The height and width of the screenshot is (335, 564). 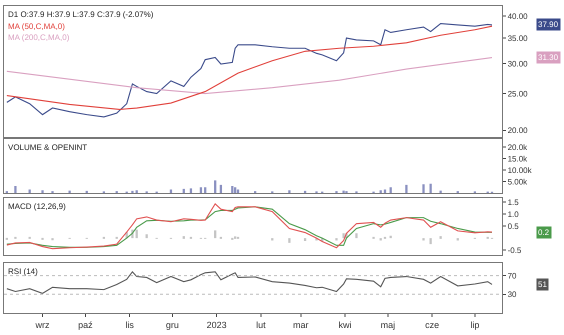 I want to click on text: MA (200,C,MA,0), so click(x=39, y=37).